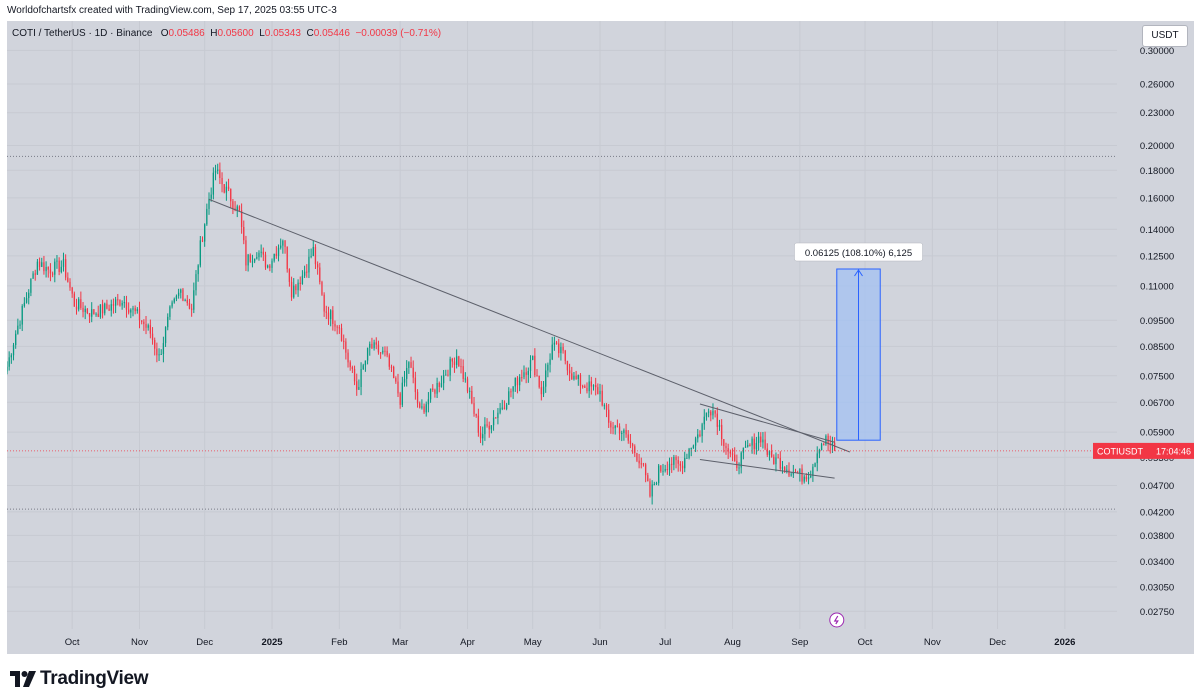  Describe the element at coordinates (932, 642) in the screenshot. I see `time-tick-label: Nov` at that location.